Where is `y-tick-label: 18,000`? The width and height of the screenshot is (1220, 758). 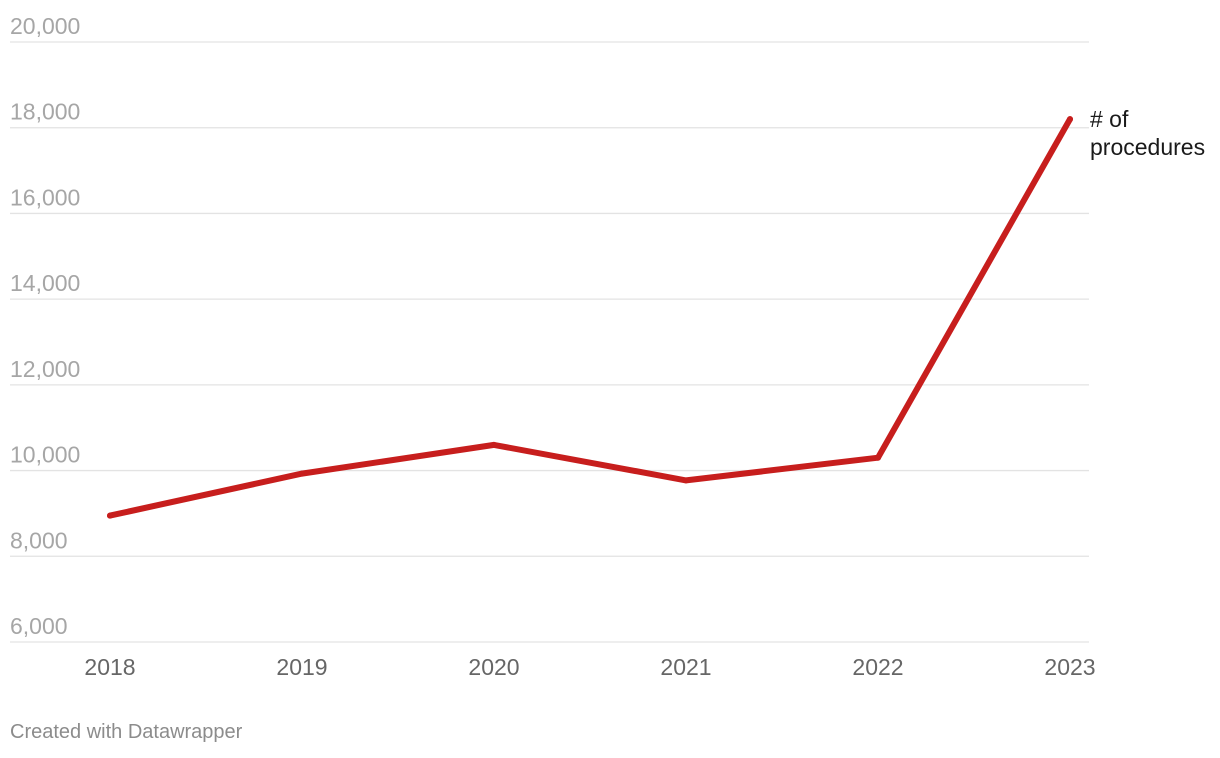 y-tick-label: 18,000 is located at coordinates (45, 112).